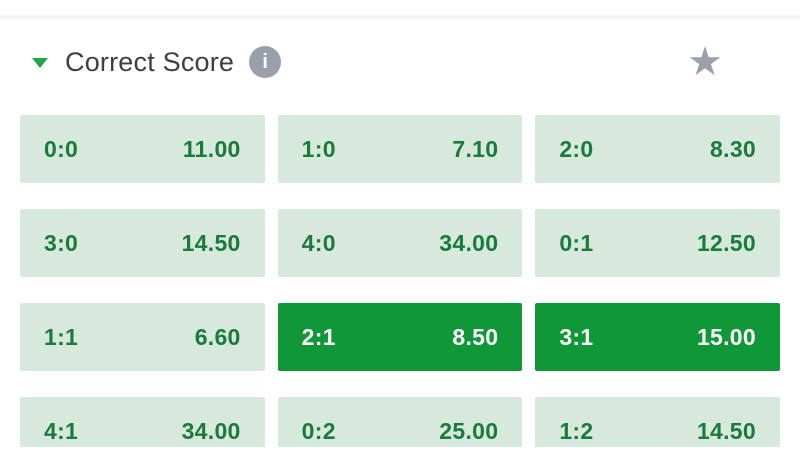  I want to click on score-label: 3:1, so click(576, 336).